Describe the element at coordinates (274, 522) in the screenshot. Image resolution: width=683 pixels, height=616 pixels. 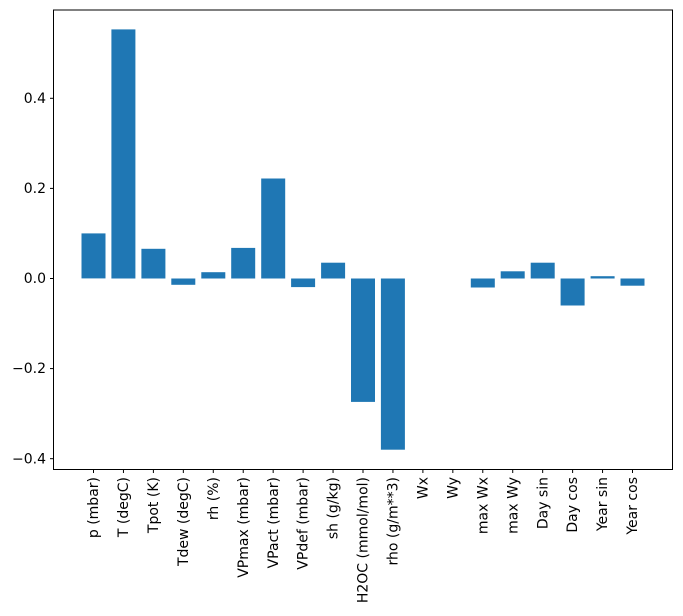
I see `x-tick-label-vpact-mbar: VPact (mbar)` at that location.